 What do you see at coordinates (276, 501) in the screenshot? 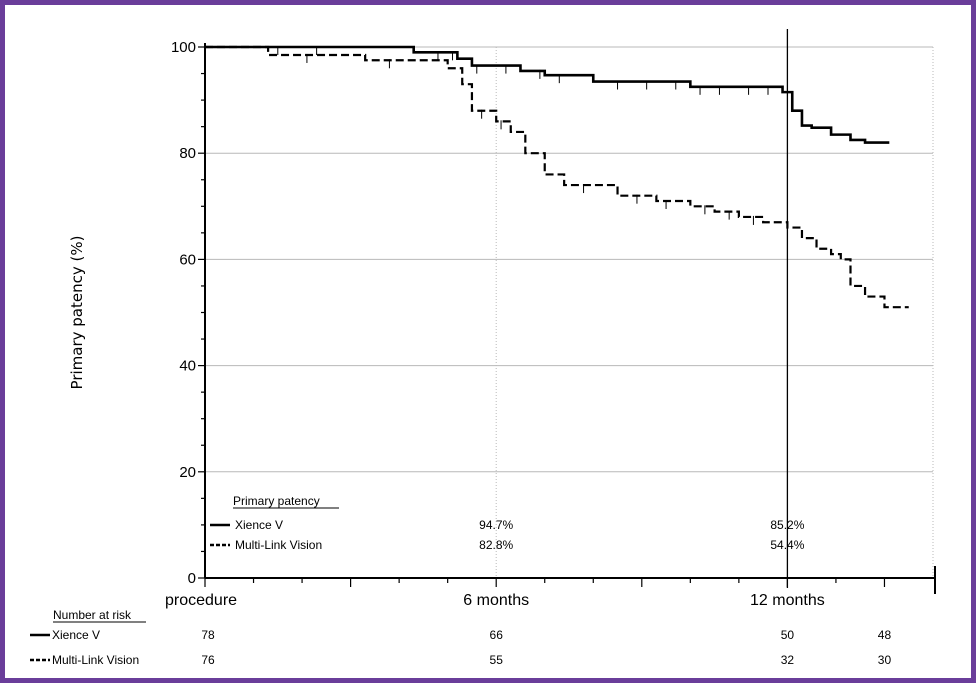
I see `legend-title: Primary patency` at bounding box center [276, 501].